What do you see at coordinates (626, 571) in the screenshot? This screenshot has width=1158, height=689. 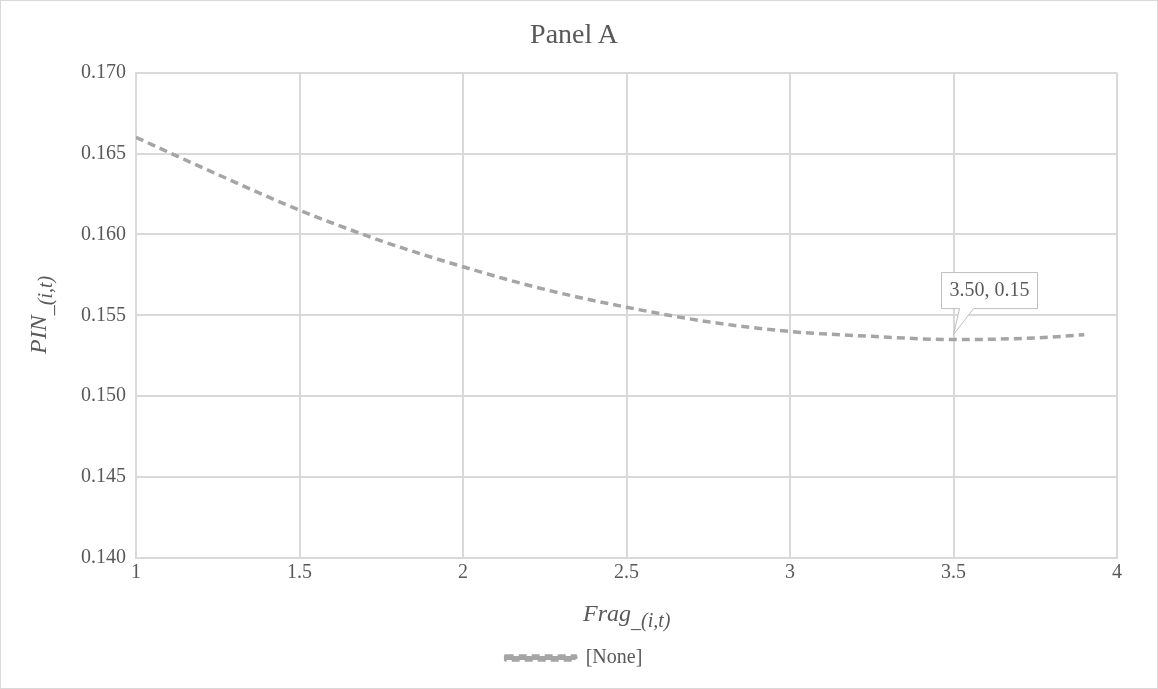 I see `x-tick-label: 2.5` at bounding box center [626, 571].